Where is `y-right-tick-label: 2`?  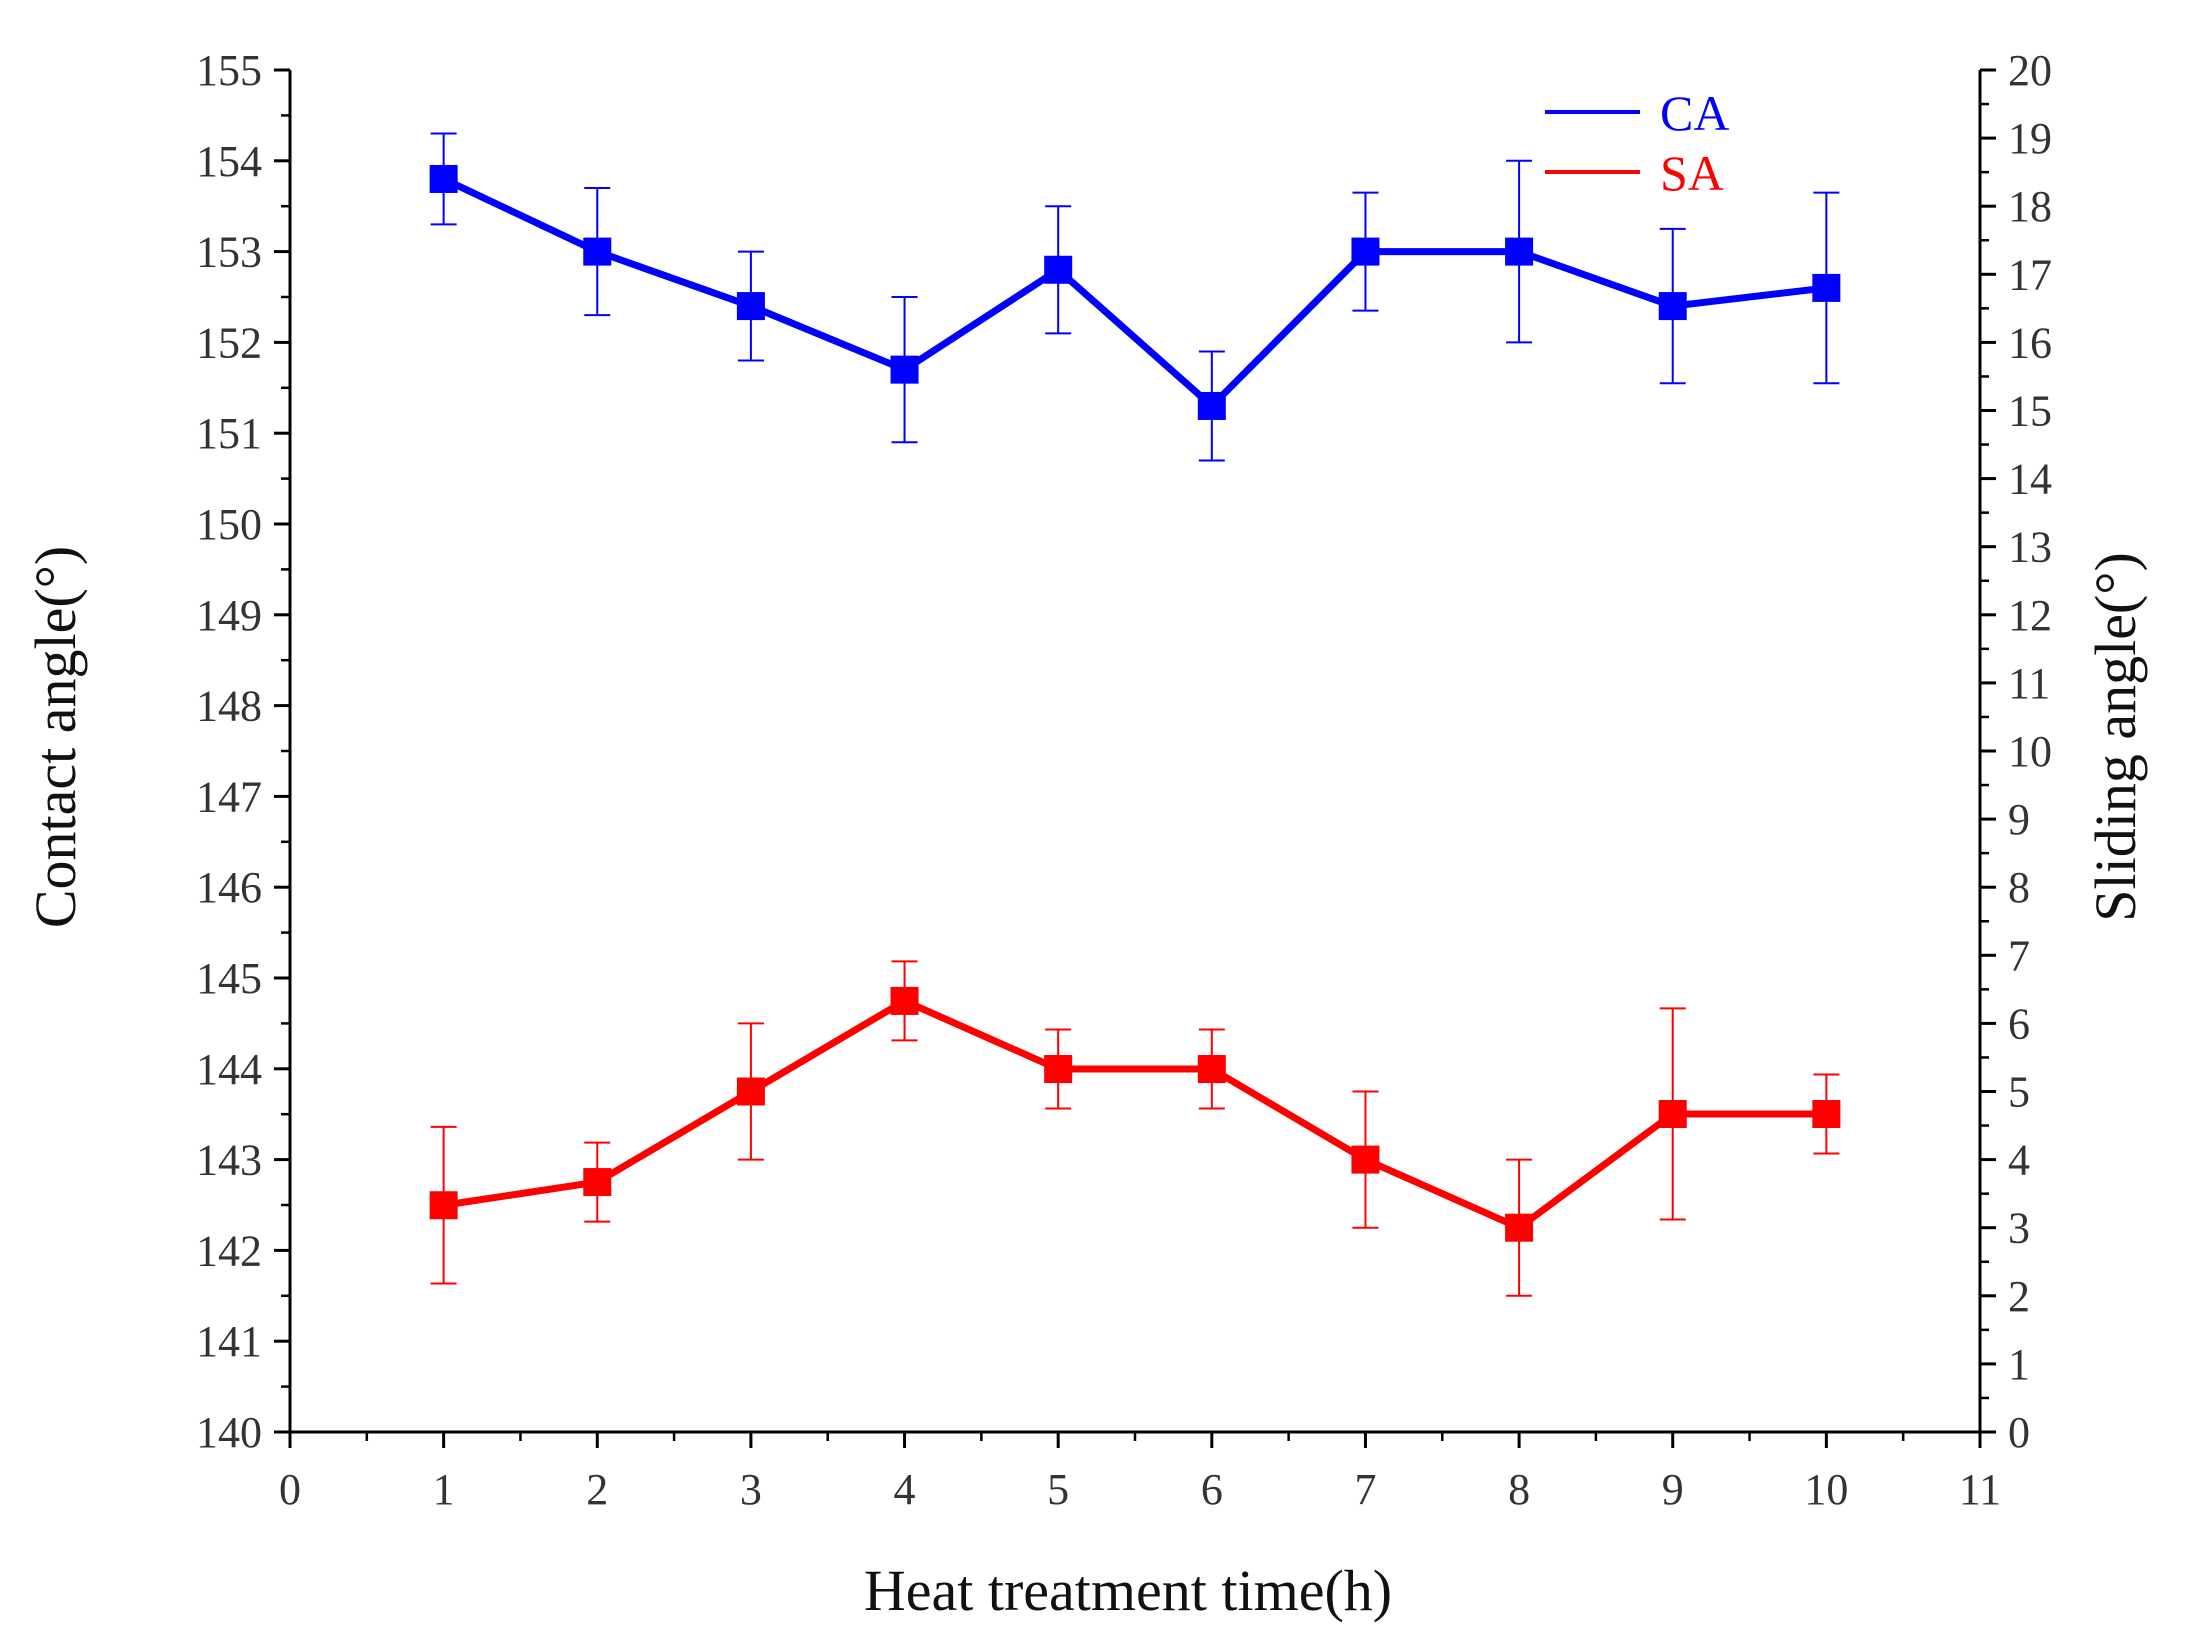 y-right-tick-label: 2 is located at coordinates (2019, 1296).